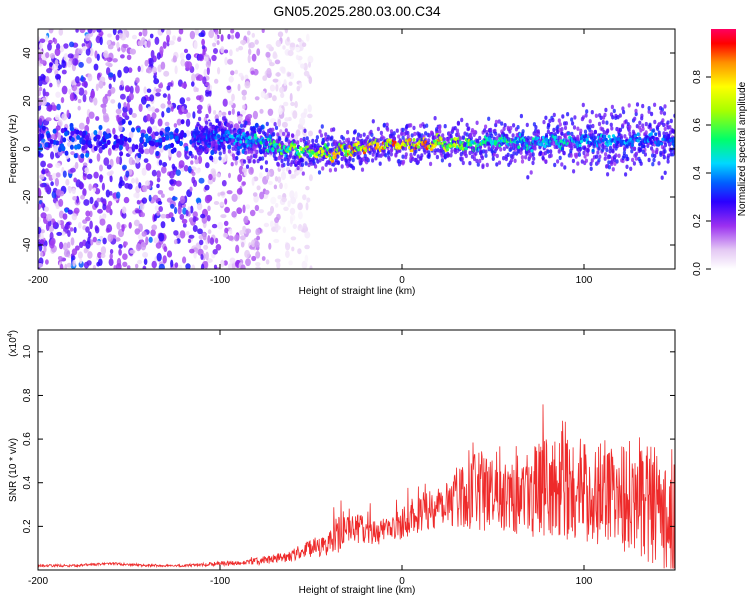 The image size is (750, 600). I want to click on colorbar-ticks: 0.0 0.2 0.4 0.6 0.8, so click(701, 173).